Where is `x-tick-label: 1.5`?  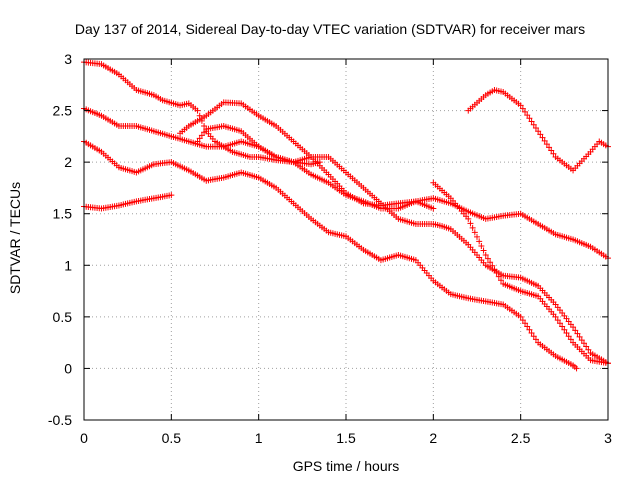 x-tick-label: 1.5 is located at coordinates (346, 438).